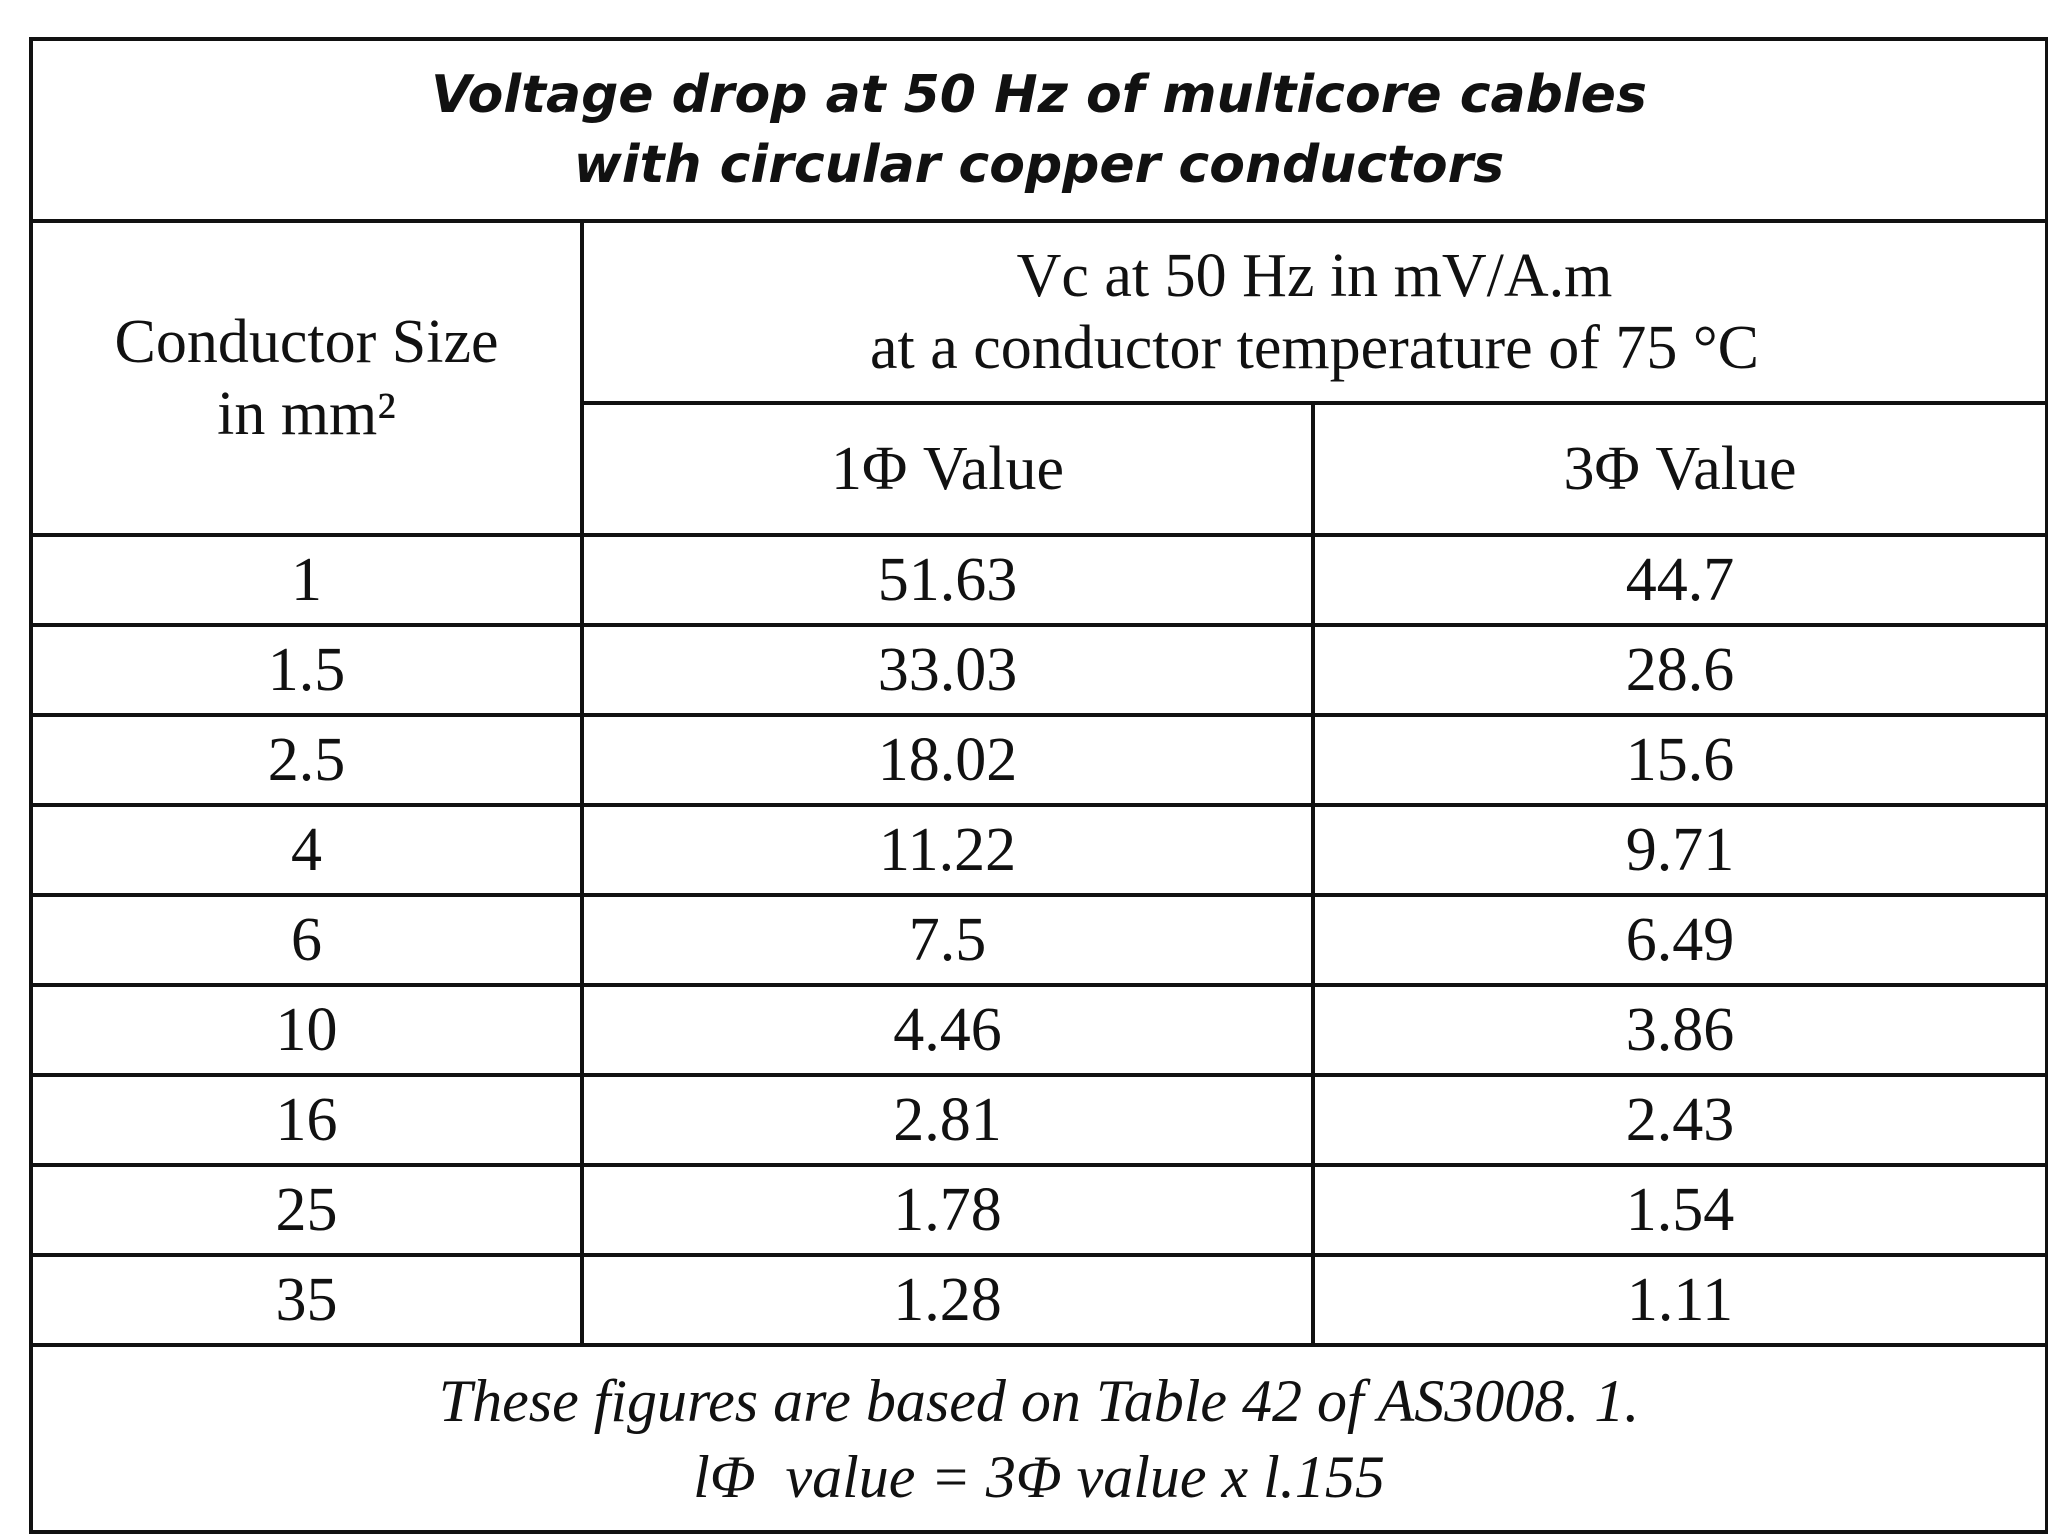 Image resolution: width=2048 pixels, height=1536 pixels. Describe the element at coordinates (306, 378) in the screenshot. I see `size-header: Conductor Size in mm²` at that location.